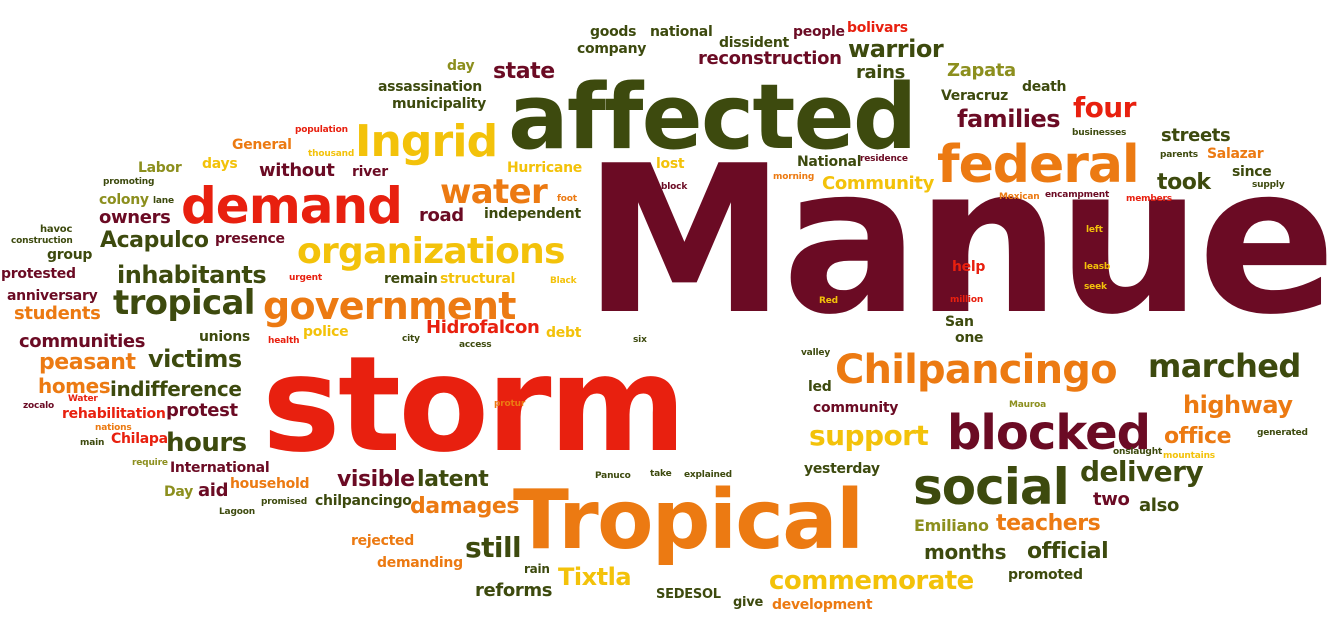  What do you see at coordinates (974, 95) in the screenshot?
I see `word-veracruz: Veracruz` at bounding box center [974, 95].